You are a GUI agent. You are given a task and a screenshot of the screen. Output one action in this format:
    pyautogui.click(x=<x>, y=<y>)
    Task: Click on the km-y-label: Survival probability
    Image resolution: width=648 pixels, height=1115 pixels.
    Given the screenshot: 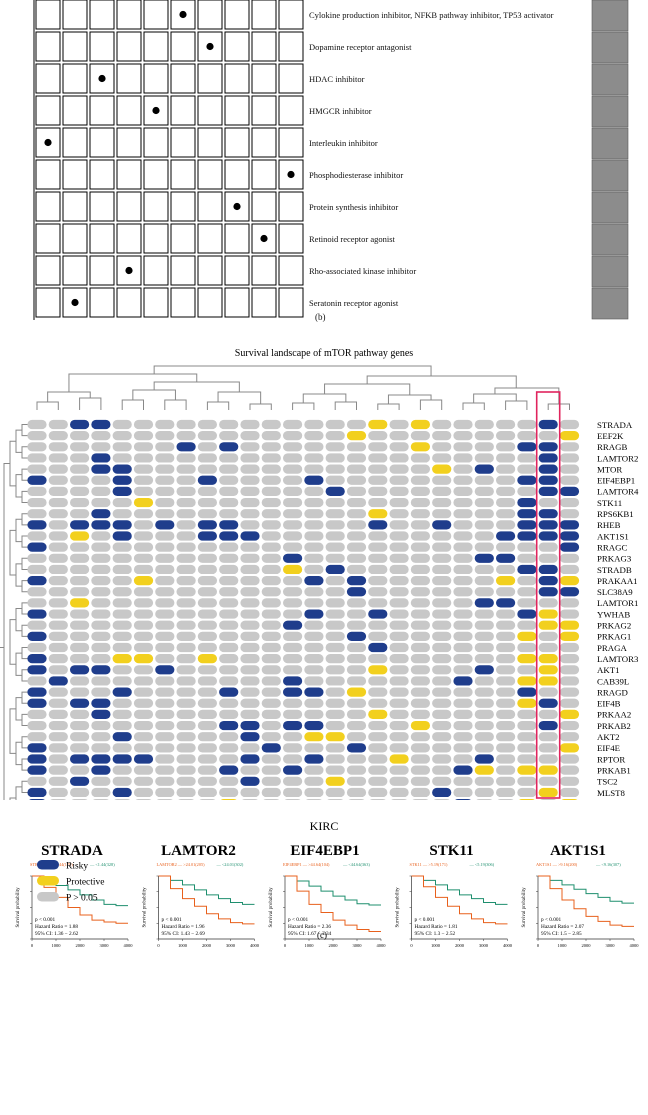 What is the action you would take?
    pyautogui.click(x=398, y=907)
    